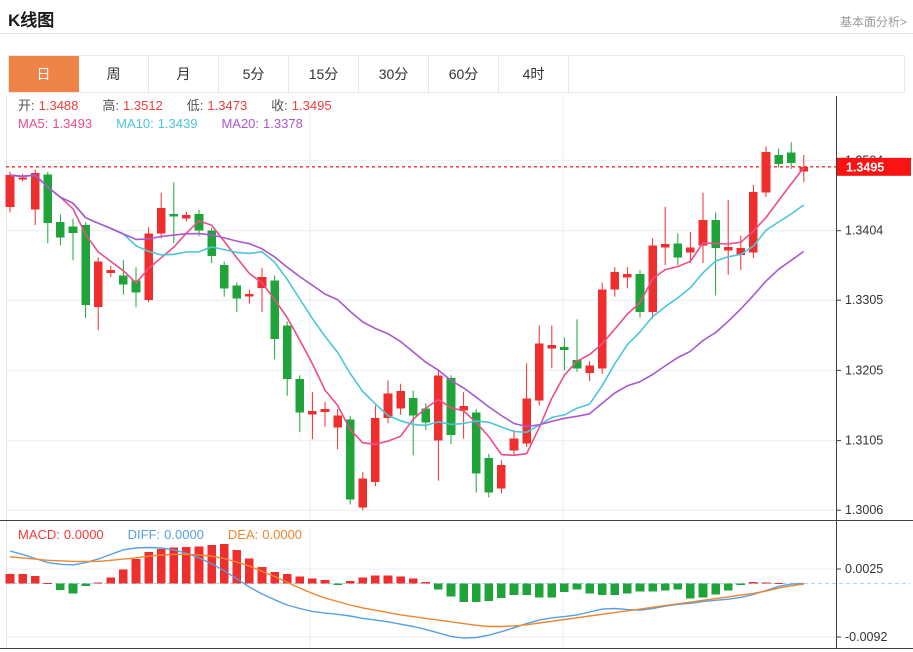 The height and width of the screenshot is (652, 913). What do you see at coordinates (864, 510) in the screenshot?
I see `svg-text: 1.3006` at bounding box center [864, 510].